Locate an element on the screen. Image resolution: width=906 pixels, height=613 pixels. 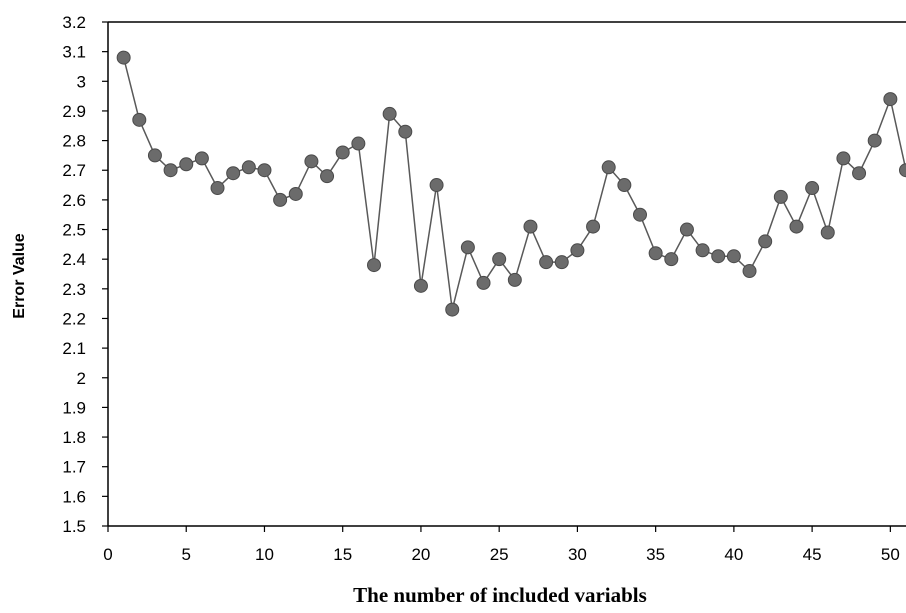
x-tick-label: 45 is located at coordinates (812, 554).